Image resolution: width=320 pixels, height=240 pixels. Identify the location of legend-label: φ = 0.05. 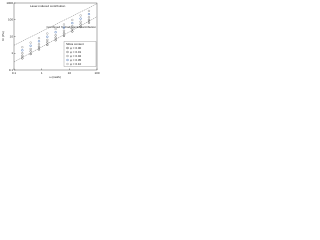
(76, 60).